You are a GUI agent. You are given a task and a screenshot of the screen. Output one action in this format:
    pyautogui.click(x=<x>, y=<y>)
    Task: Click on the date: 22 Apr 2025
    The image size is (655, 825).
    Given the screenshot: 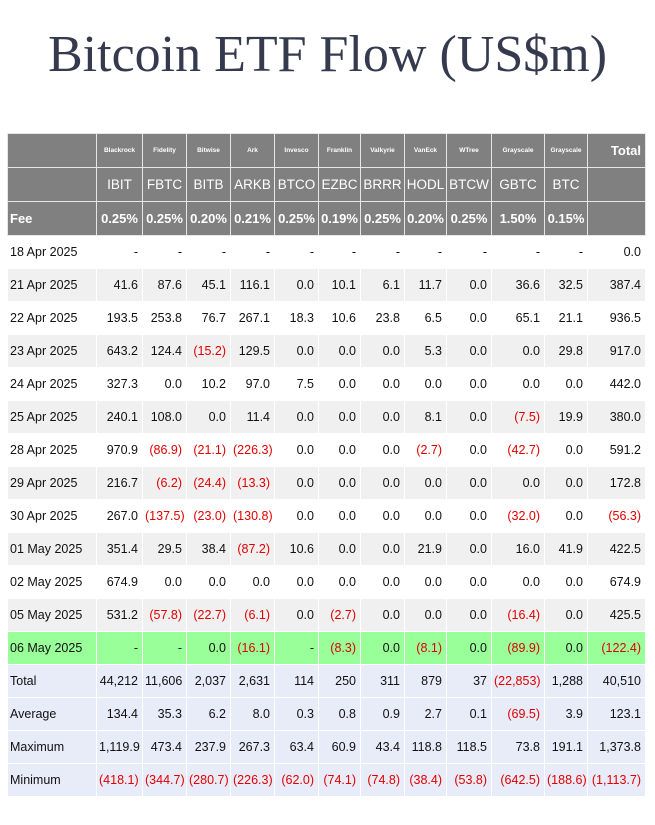 What is the action you would take?
    pyautogui.click(x=52, y=318)
    